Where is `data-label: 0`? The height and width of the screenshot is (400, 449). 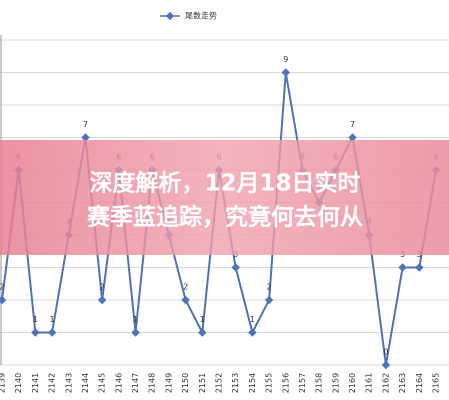
data-label: 0 is located at coordinates (385, 352).